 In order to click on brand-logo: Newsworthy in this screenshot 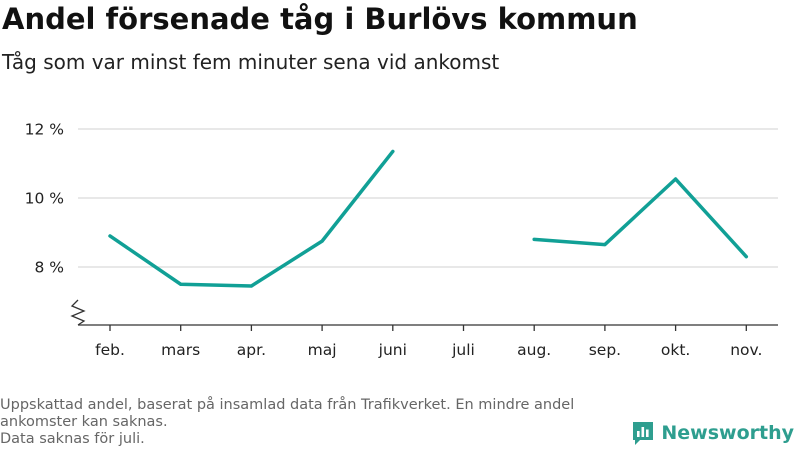, I will do `click(712, 433)`.